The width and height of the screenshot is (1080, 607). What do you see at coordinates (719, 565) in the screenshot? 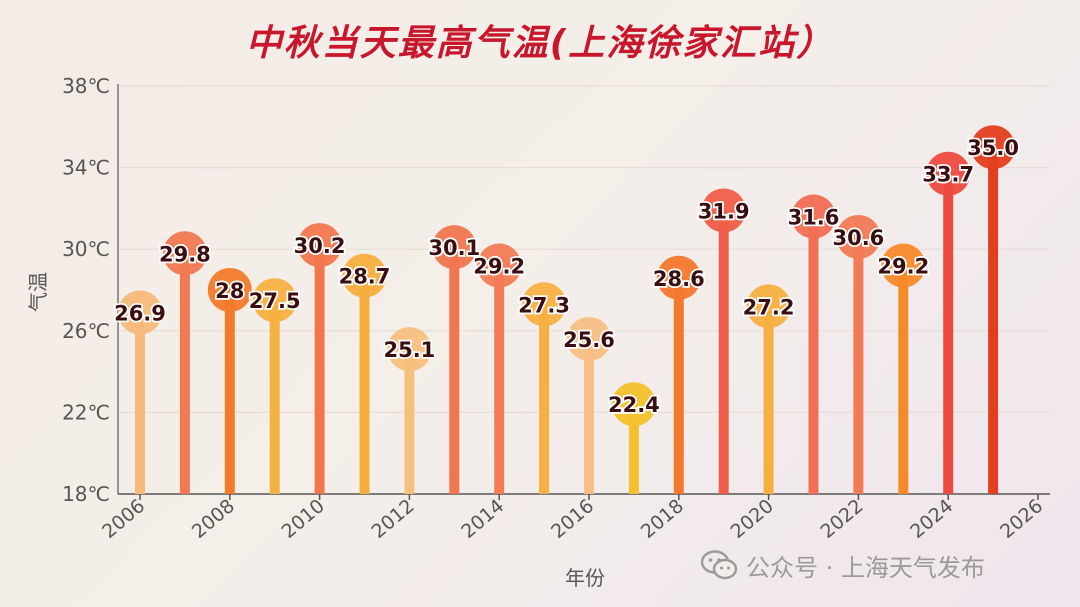
I see `wechat-icon` at bounding box center [719, 565].